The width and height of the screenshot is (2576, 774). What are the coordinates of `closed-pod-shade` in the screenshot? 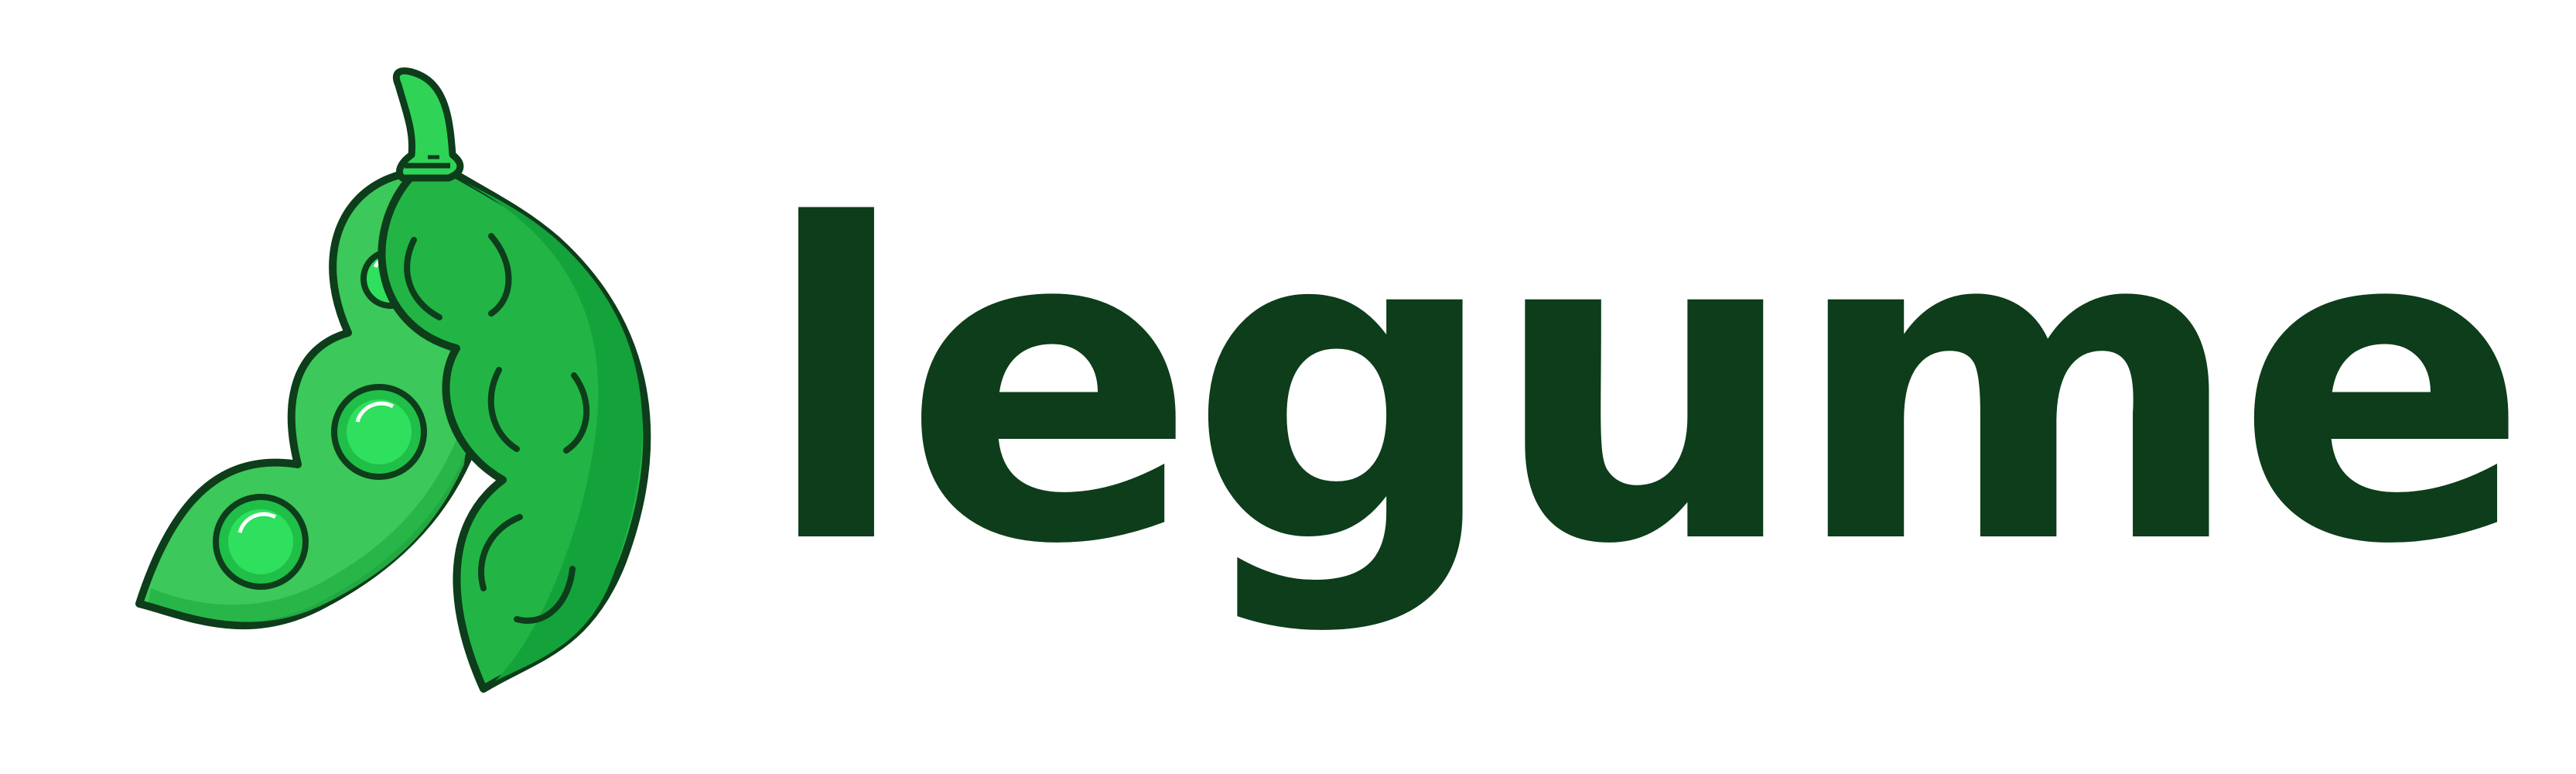 It's located at (553, 431).